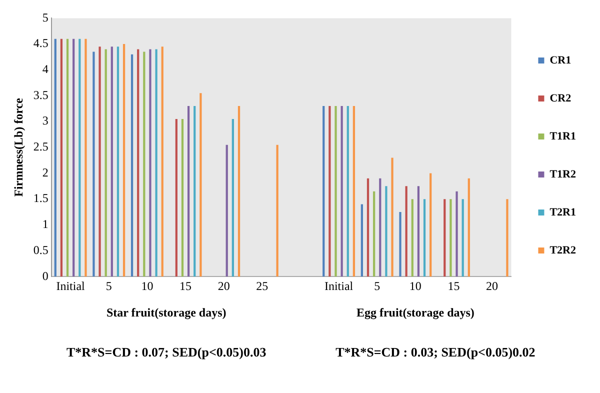 This screenshot has width=600, height=393. What do you see at coordinates (40, 95) in the screenshot?
I see `y-tick-label: 3.5` at bounding box center [40, 95].